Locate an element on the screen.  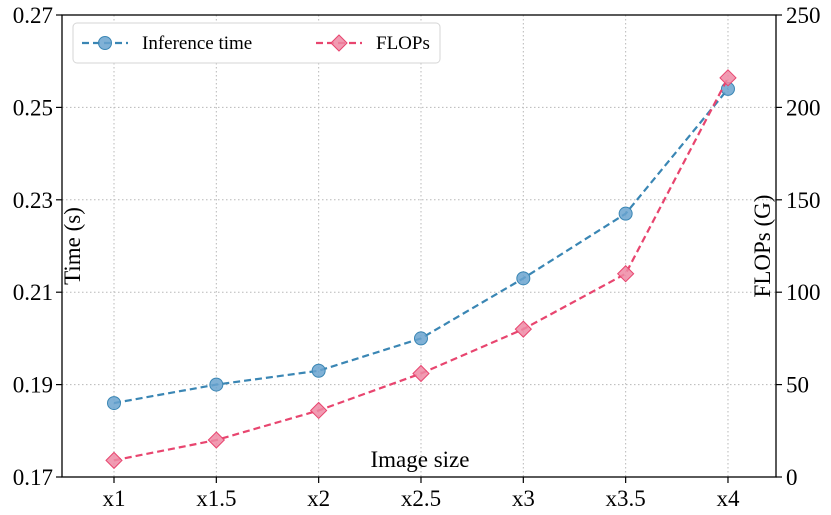
y-left-tick-label: 0.27 is located at coordinates (33, 15).